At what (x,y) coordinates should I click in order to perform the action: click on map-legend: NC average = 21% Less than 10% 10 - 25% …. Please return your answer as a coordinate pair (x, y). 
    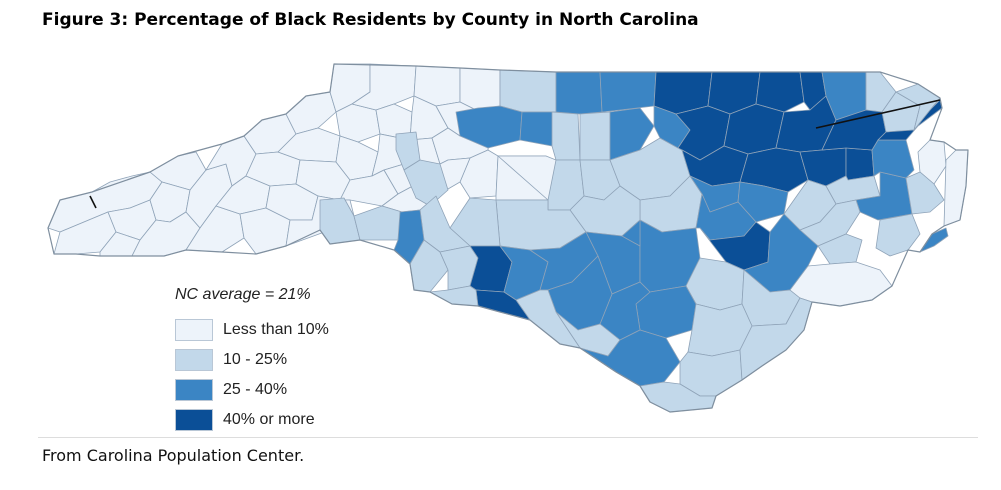
    Looking at the image, I should click on (285, 361).